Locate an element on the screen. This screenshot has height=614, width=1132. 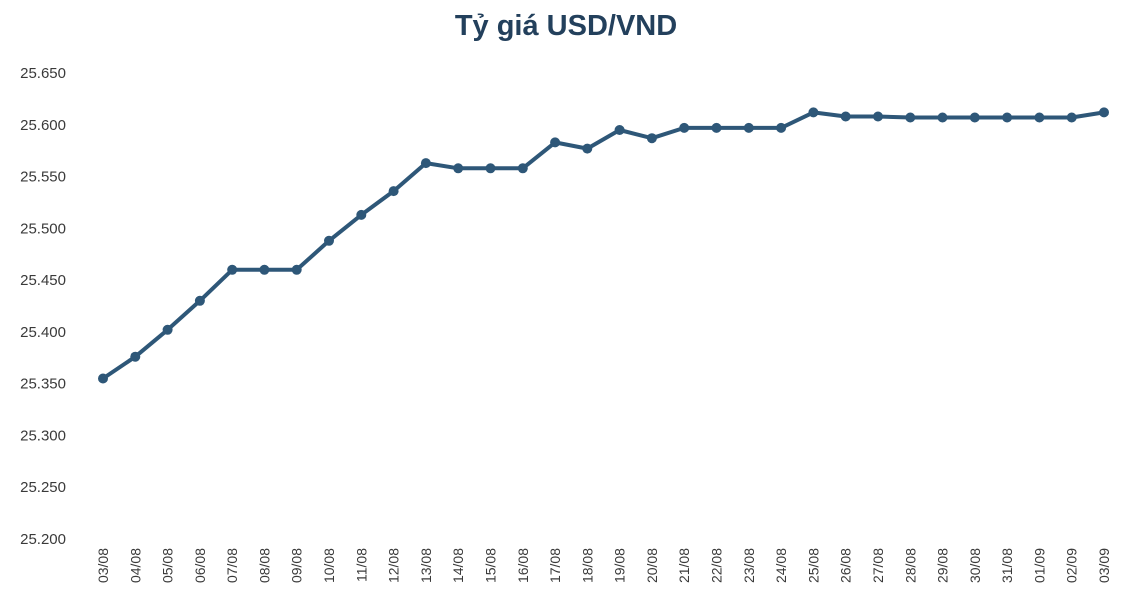
x-tick-label: 13/08 is located at coordinates (426, 565).